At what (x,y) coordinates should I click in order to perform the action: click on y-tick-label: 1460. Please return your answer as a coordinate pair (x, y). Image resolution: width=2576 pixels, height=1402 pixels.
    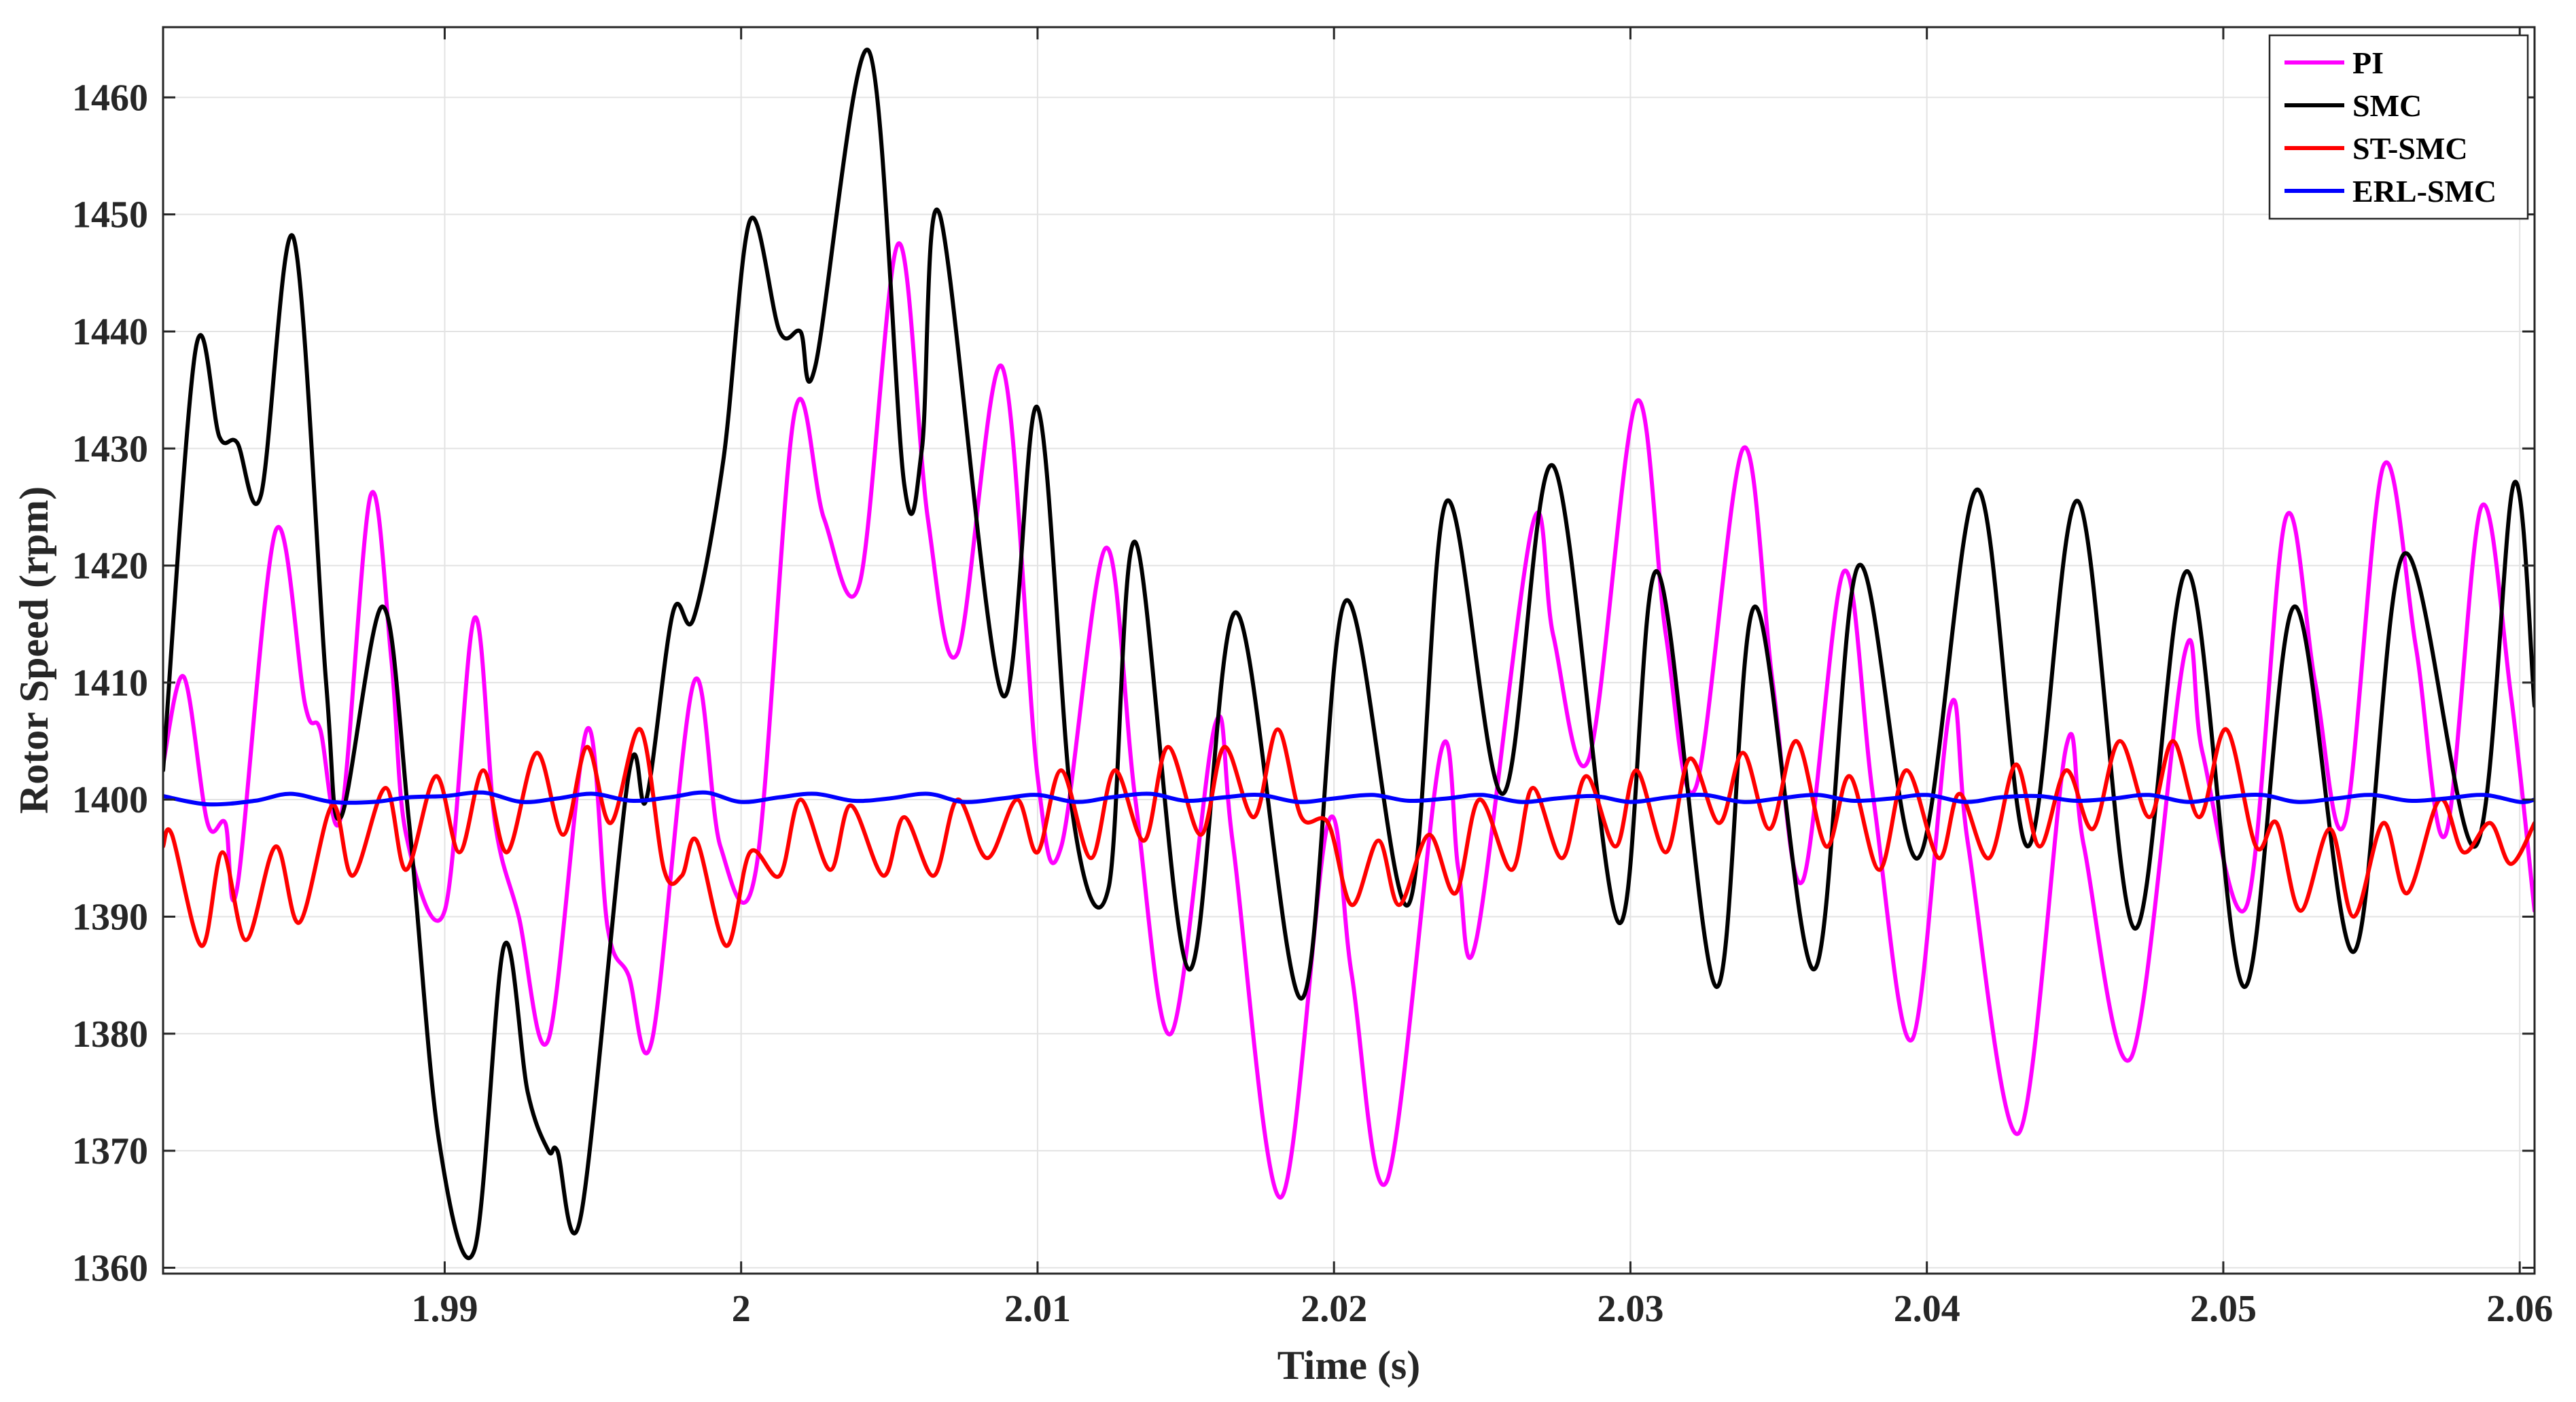
    Looking at the image, I should click on (110, 98).